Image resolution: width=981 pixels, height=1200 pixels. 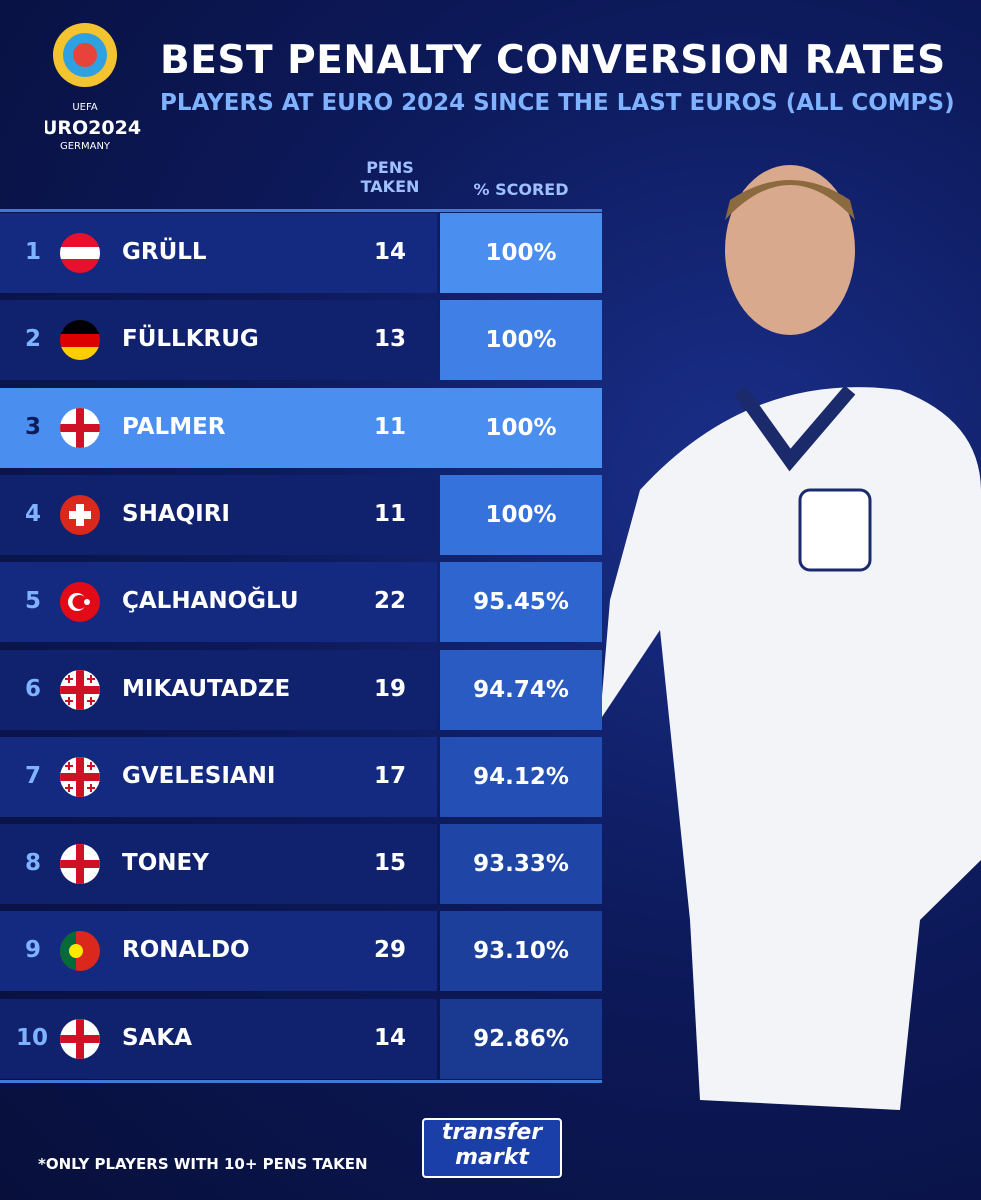 What do you see at coordinates (190, 339) in the screenshot?
I see `player-name: FÜLLKRUG` at bounding box center [190, 339].